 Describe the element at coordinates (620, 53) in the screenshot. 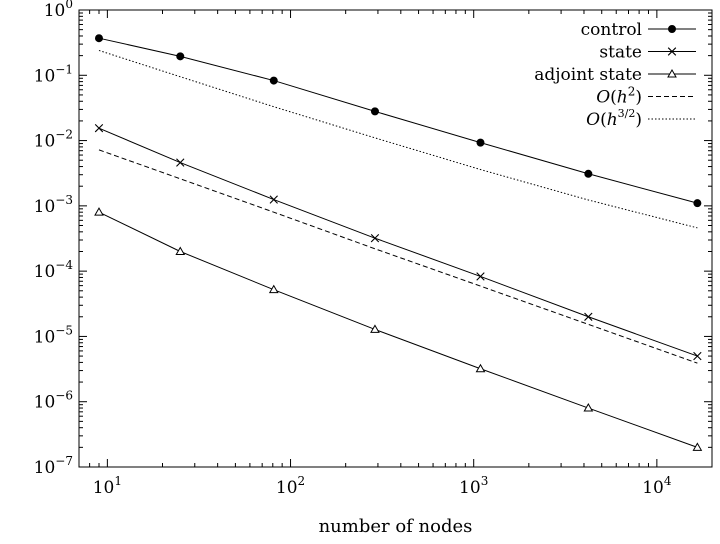

I see `legend-label: state` at that location.